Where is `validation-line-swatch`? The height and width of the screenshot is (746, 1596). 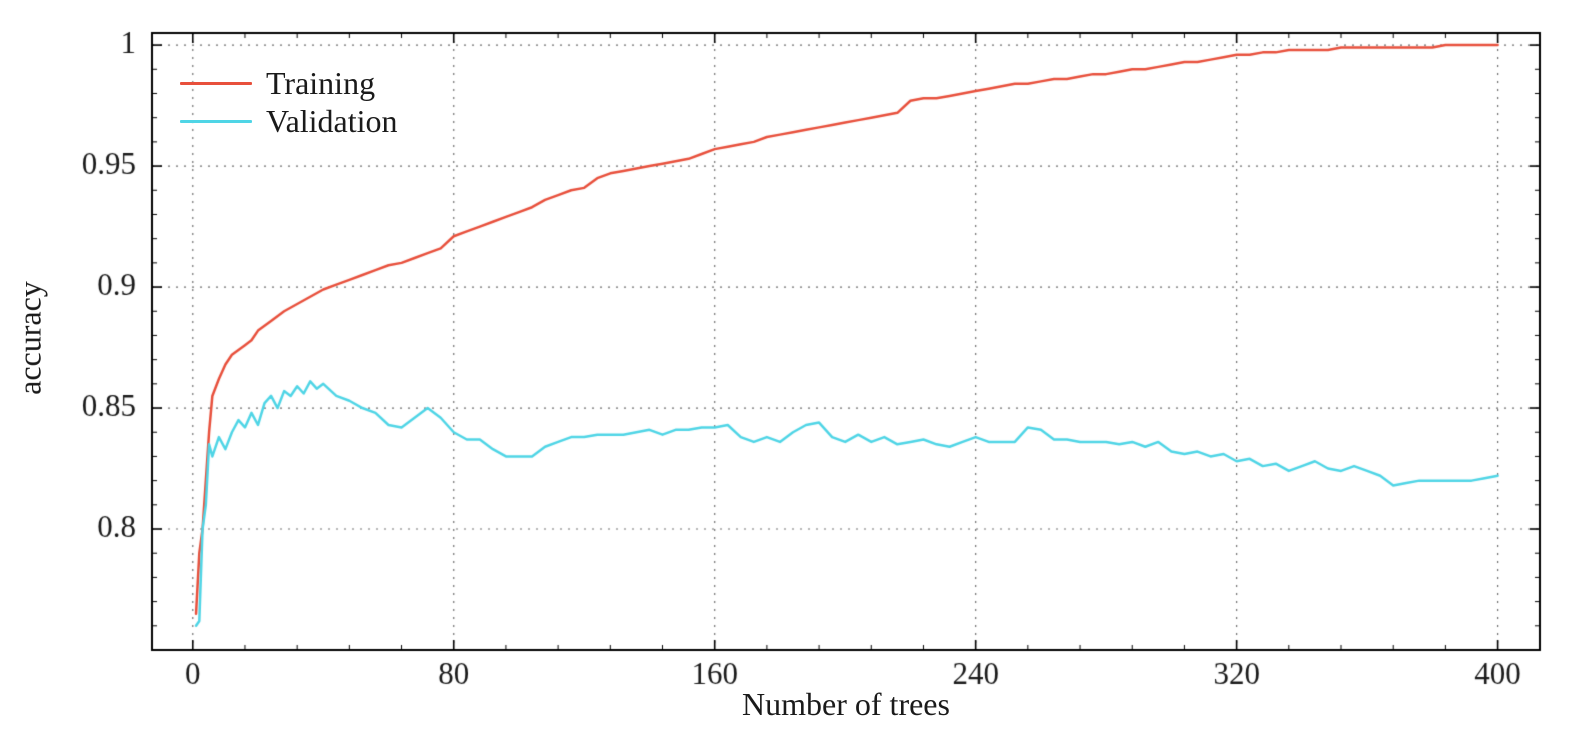
validation-line-swatch is located at coordinates (216, 121).